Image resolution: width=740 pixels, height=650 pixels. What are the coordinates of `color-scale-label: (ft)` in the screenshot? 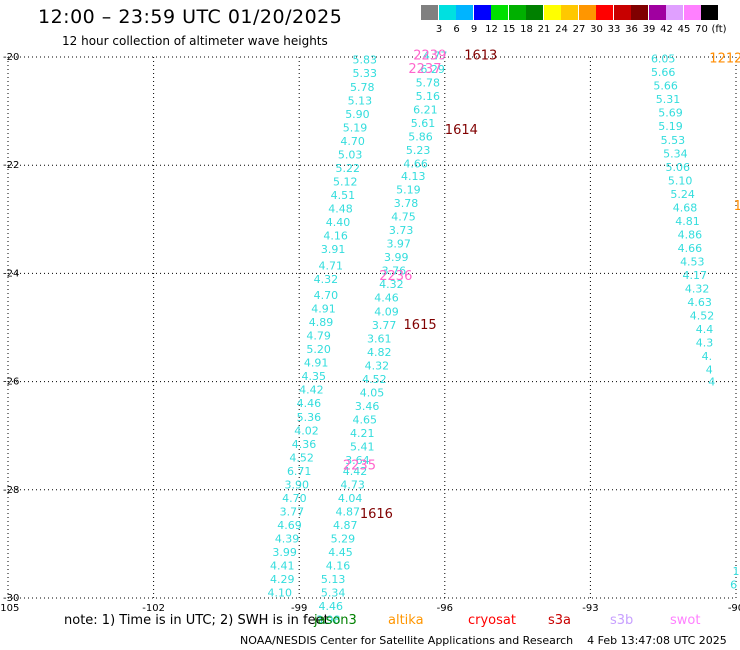 It's located at (719, 29).